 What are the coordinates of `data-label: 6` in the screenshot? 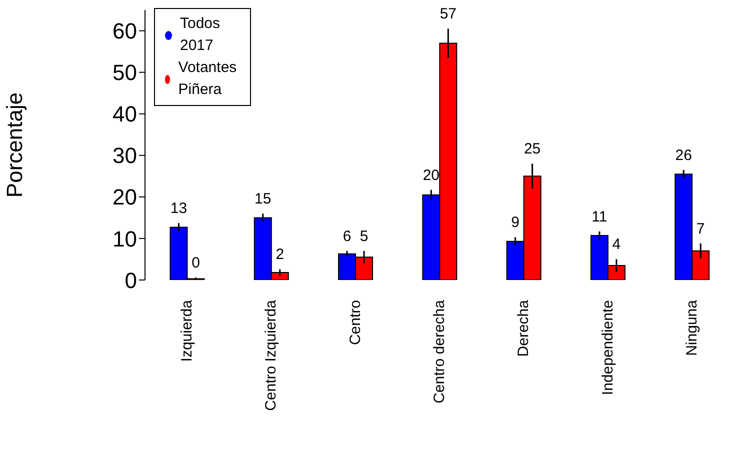 It's located at (347, 236).